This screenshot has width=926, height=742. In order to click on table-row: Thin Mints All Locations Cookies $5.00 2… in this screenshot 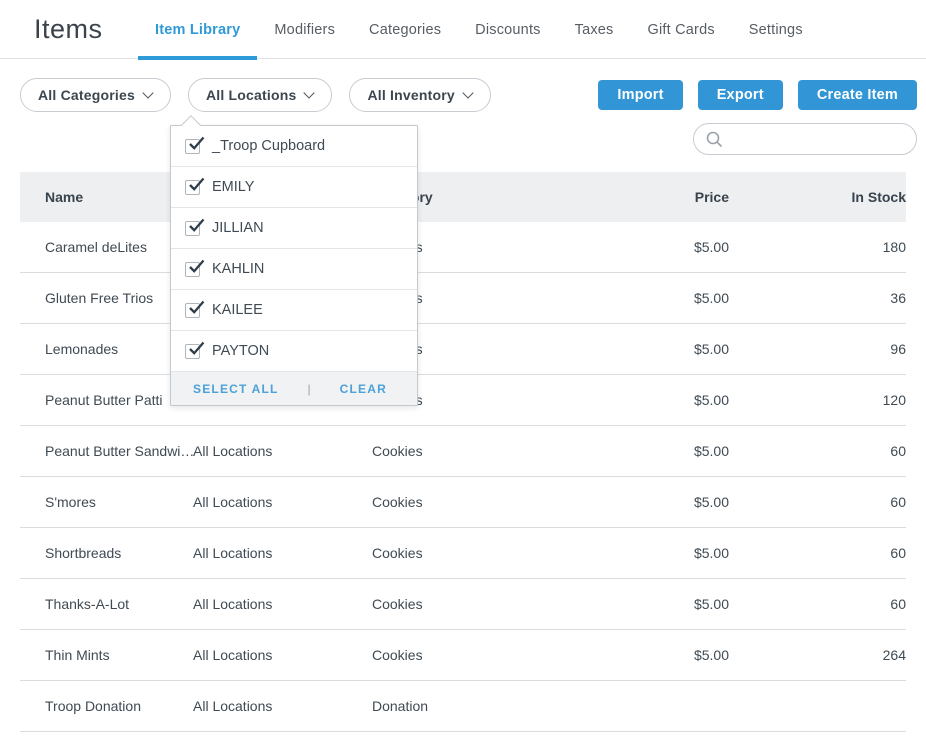, I will do `click(463, 655)`.